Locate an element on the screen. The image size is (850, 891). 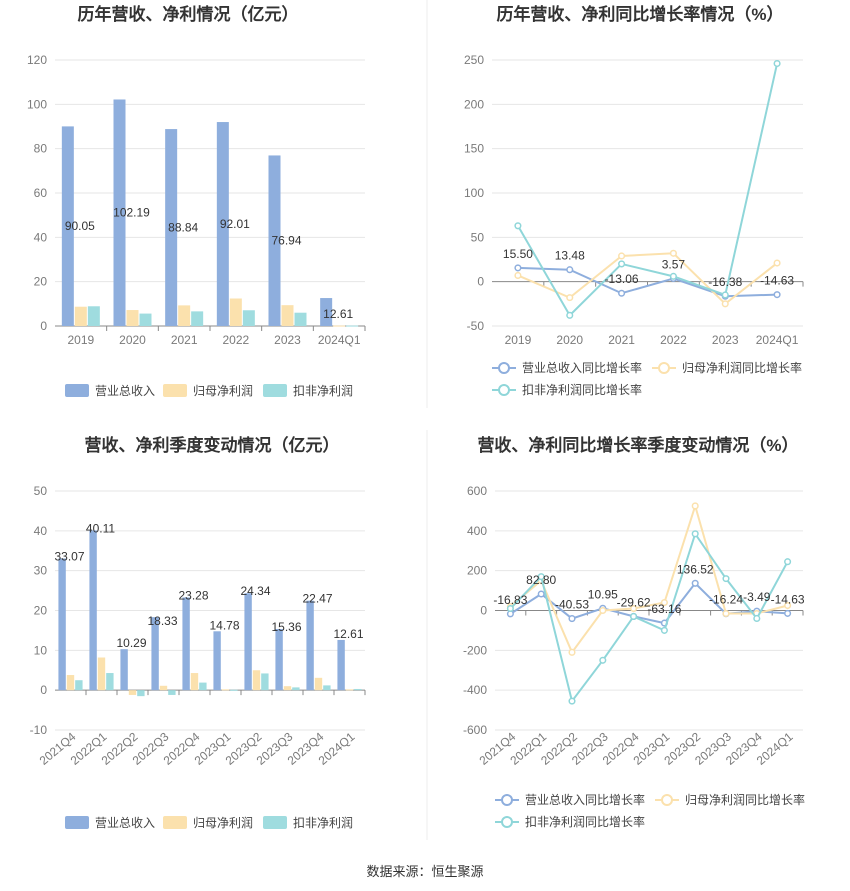
bar-1-2023Q3 is located at coordinates (279, 659).